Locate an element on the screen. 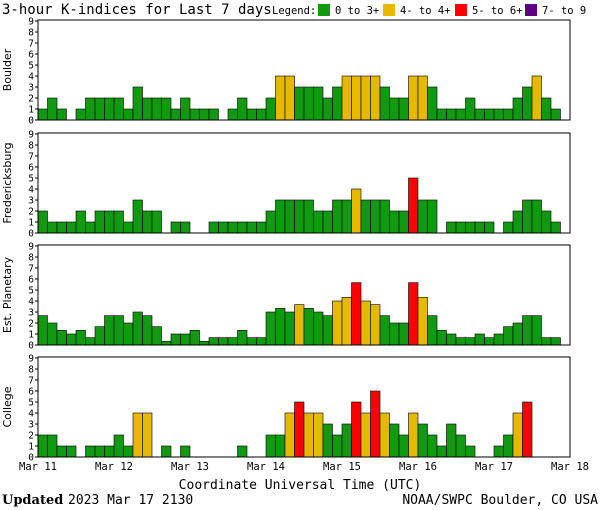 The image size is (600, 510). y-axis-label: Boulder is located at coordinates (7, 69).